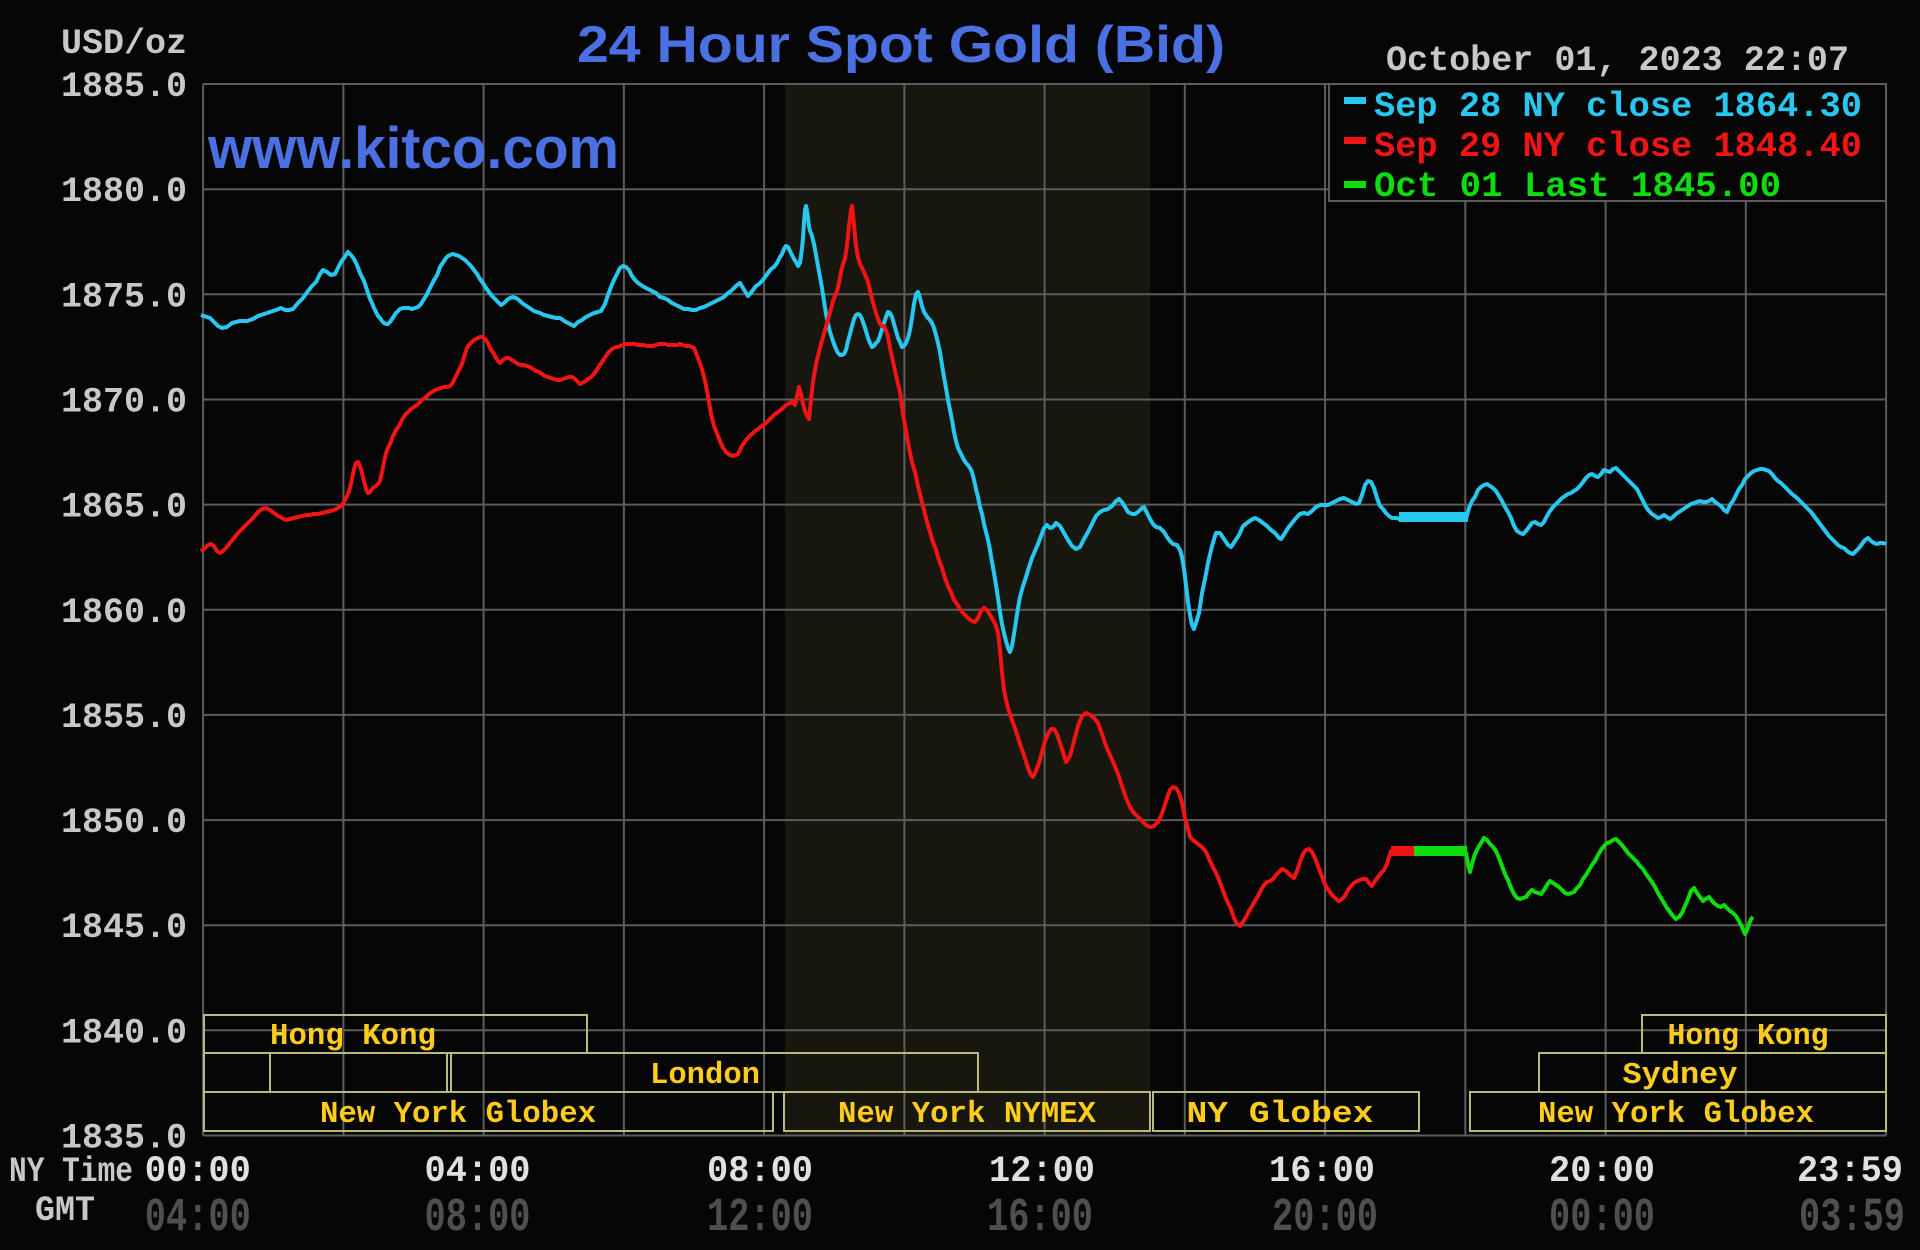  Describe the element at coordinates (124, 1139) in the screenshot. I see `svg-text: 1835.0` at that location.